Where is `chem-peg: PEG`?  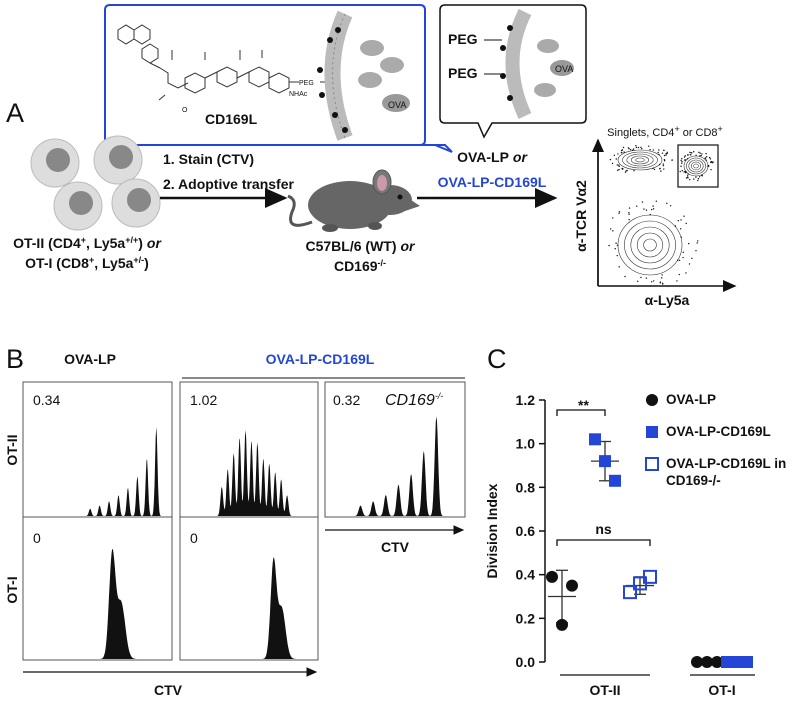 chem-peg: PEG is located at coordinates (306, 83).